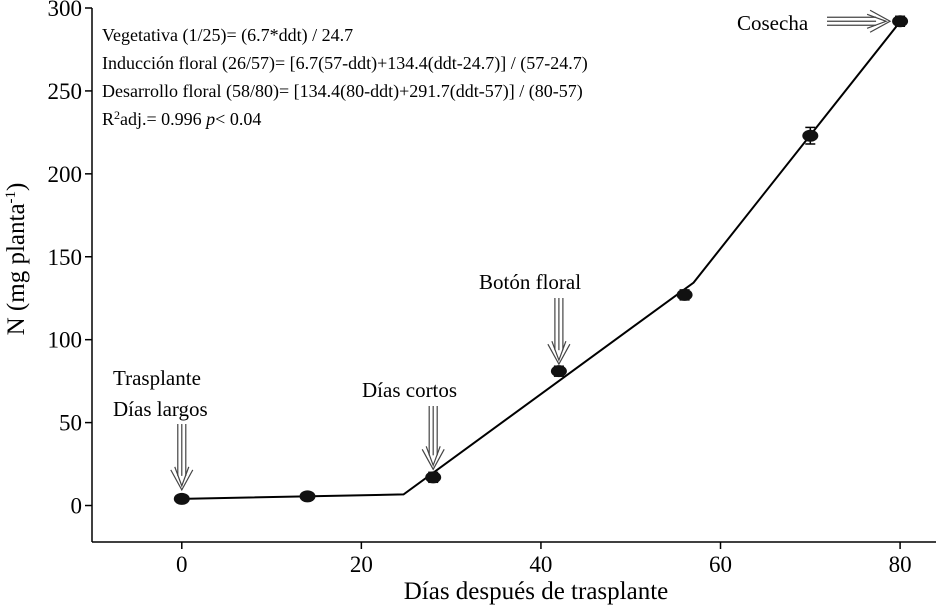 This screenshot has height=607, width=950. I want to click on y-tick-label: 250, so click(65, 91).